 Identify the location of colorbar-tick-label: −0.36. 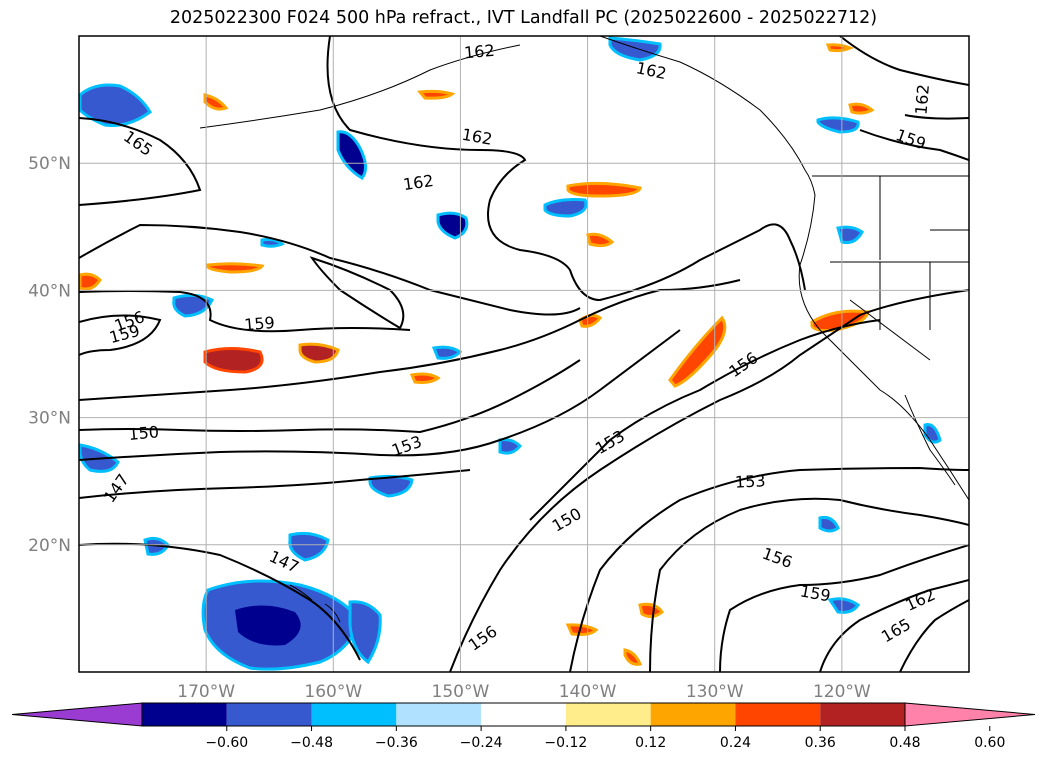
(396, 743).